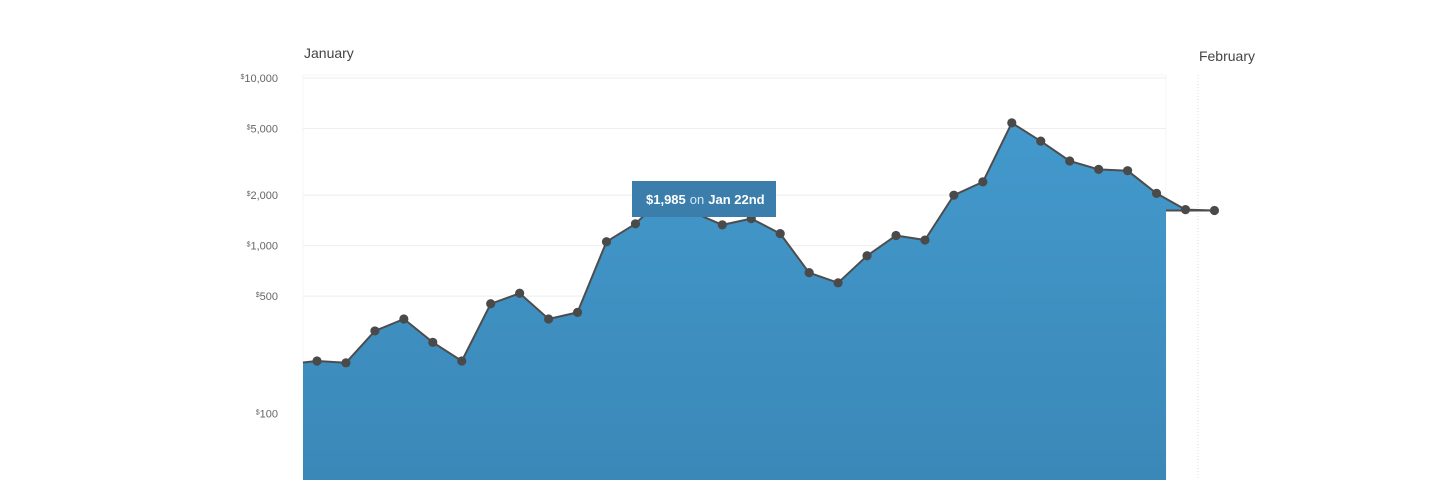 This screenshot has width=1431, height=480. I want to click on tooltip: $1,985 on Jan 22nd, so click(704, 199).